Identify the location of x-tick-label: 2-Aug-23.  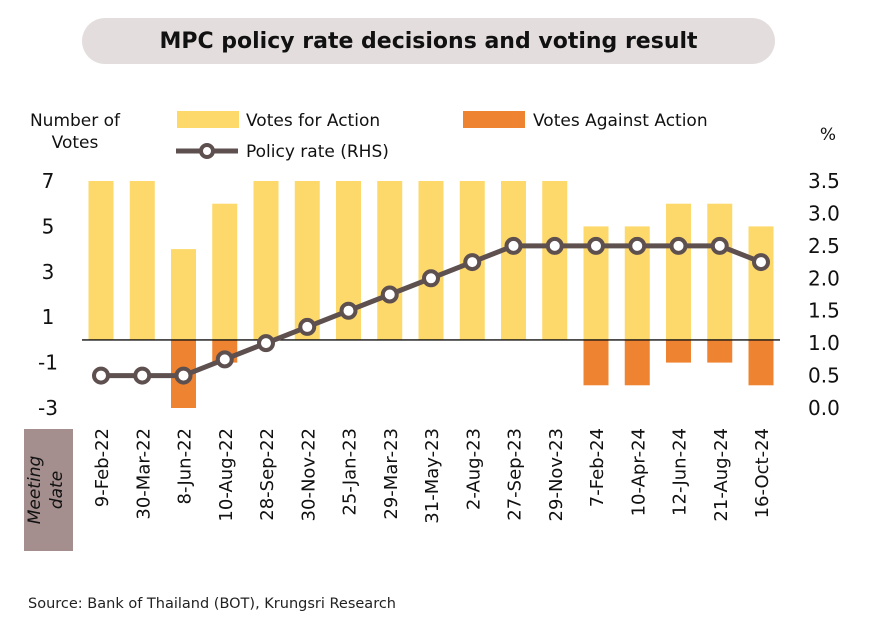
(473, 469).